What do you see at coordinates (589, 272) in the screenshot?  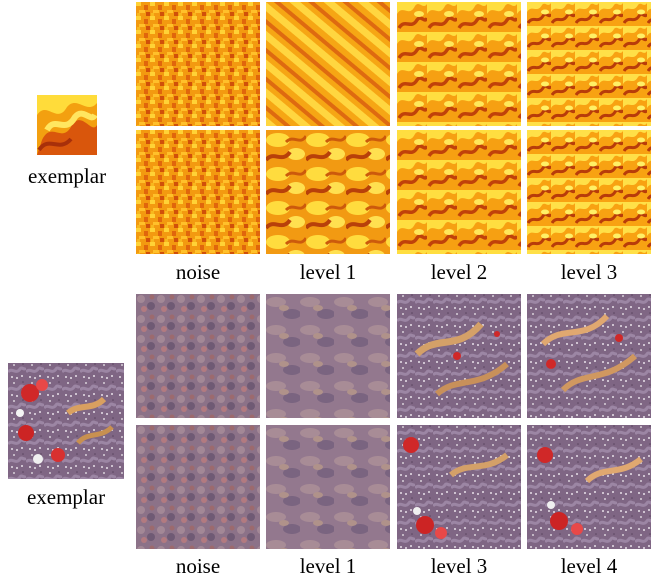 I see `fire-column-label-level3: level 3` at bounding box center [589, 272].